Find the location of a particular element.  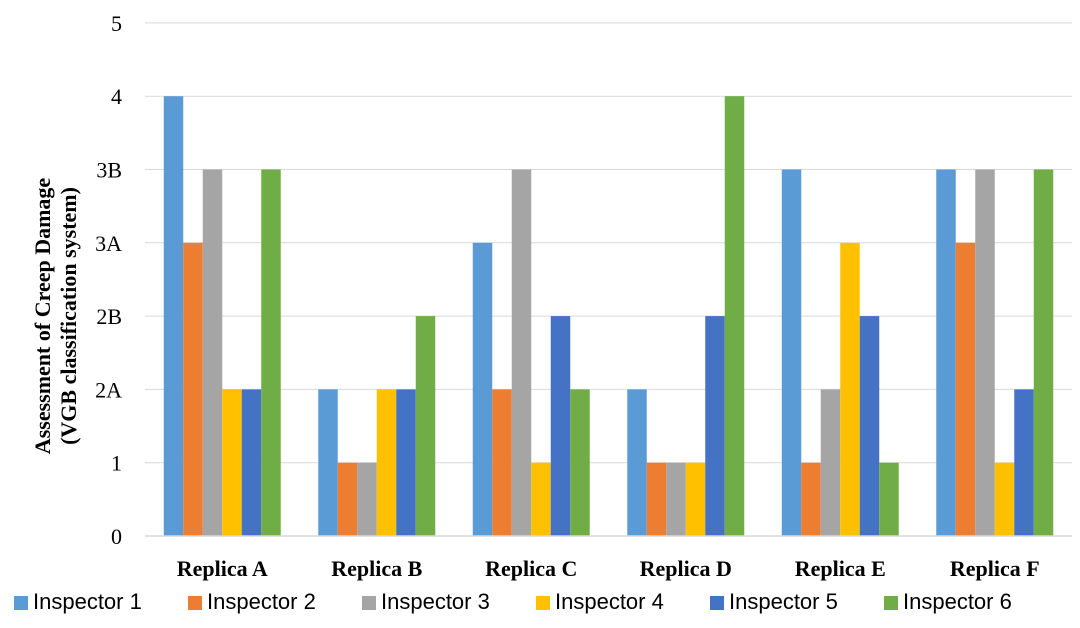

legend-label: Inspector 3 is located at coordinates (435, 601).